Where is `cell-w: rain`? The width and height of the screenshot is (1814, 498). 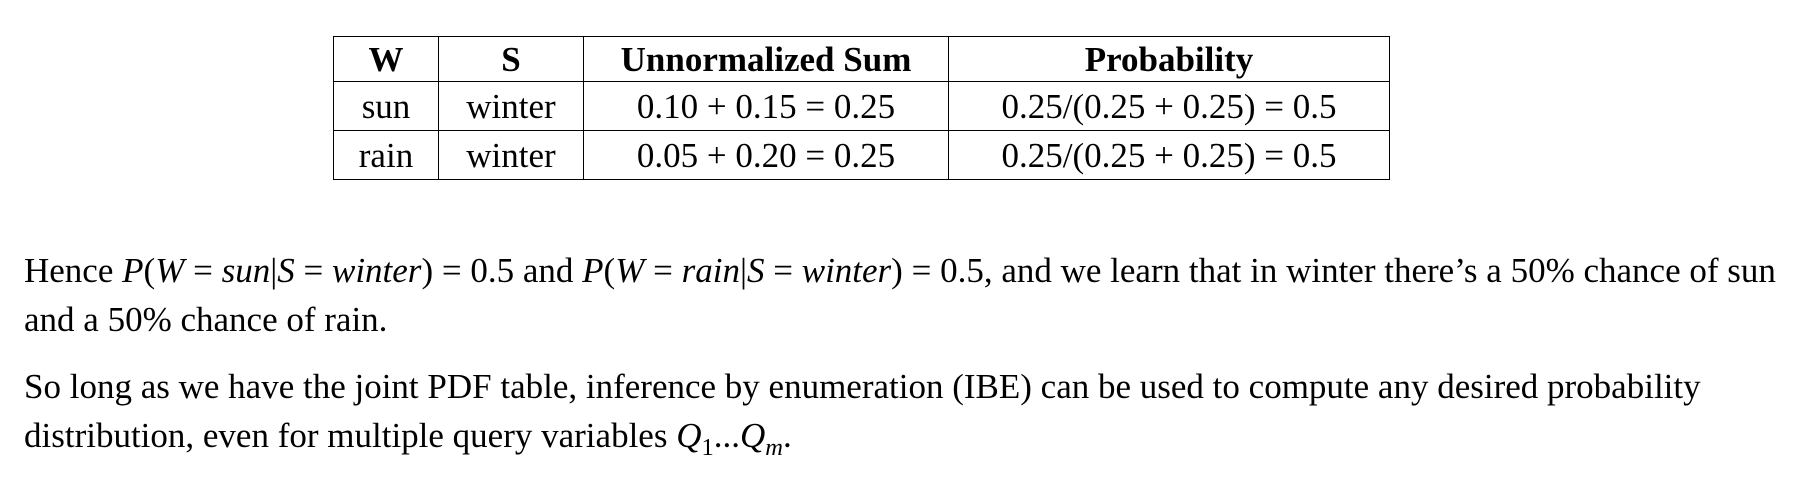 cell-w: rain is located at coordinates (386, 155).